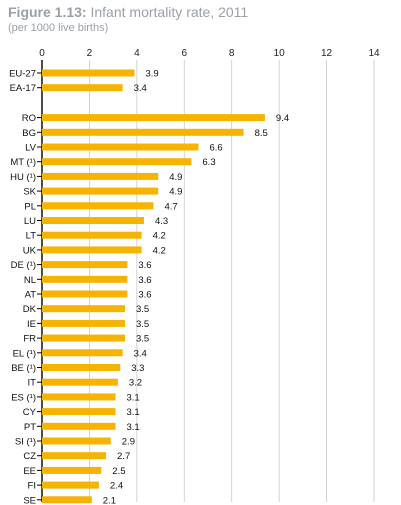 This screenshot has height=505, width=401. What do you see at coordinates (30, 250) in the screenshot?
I see `category-label: UK` at bounding box center [30, 250].